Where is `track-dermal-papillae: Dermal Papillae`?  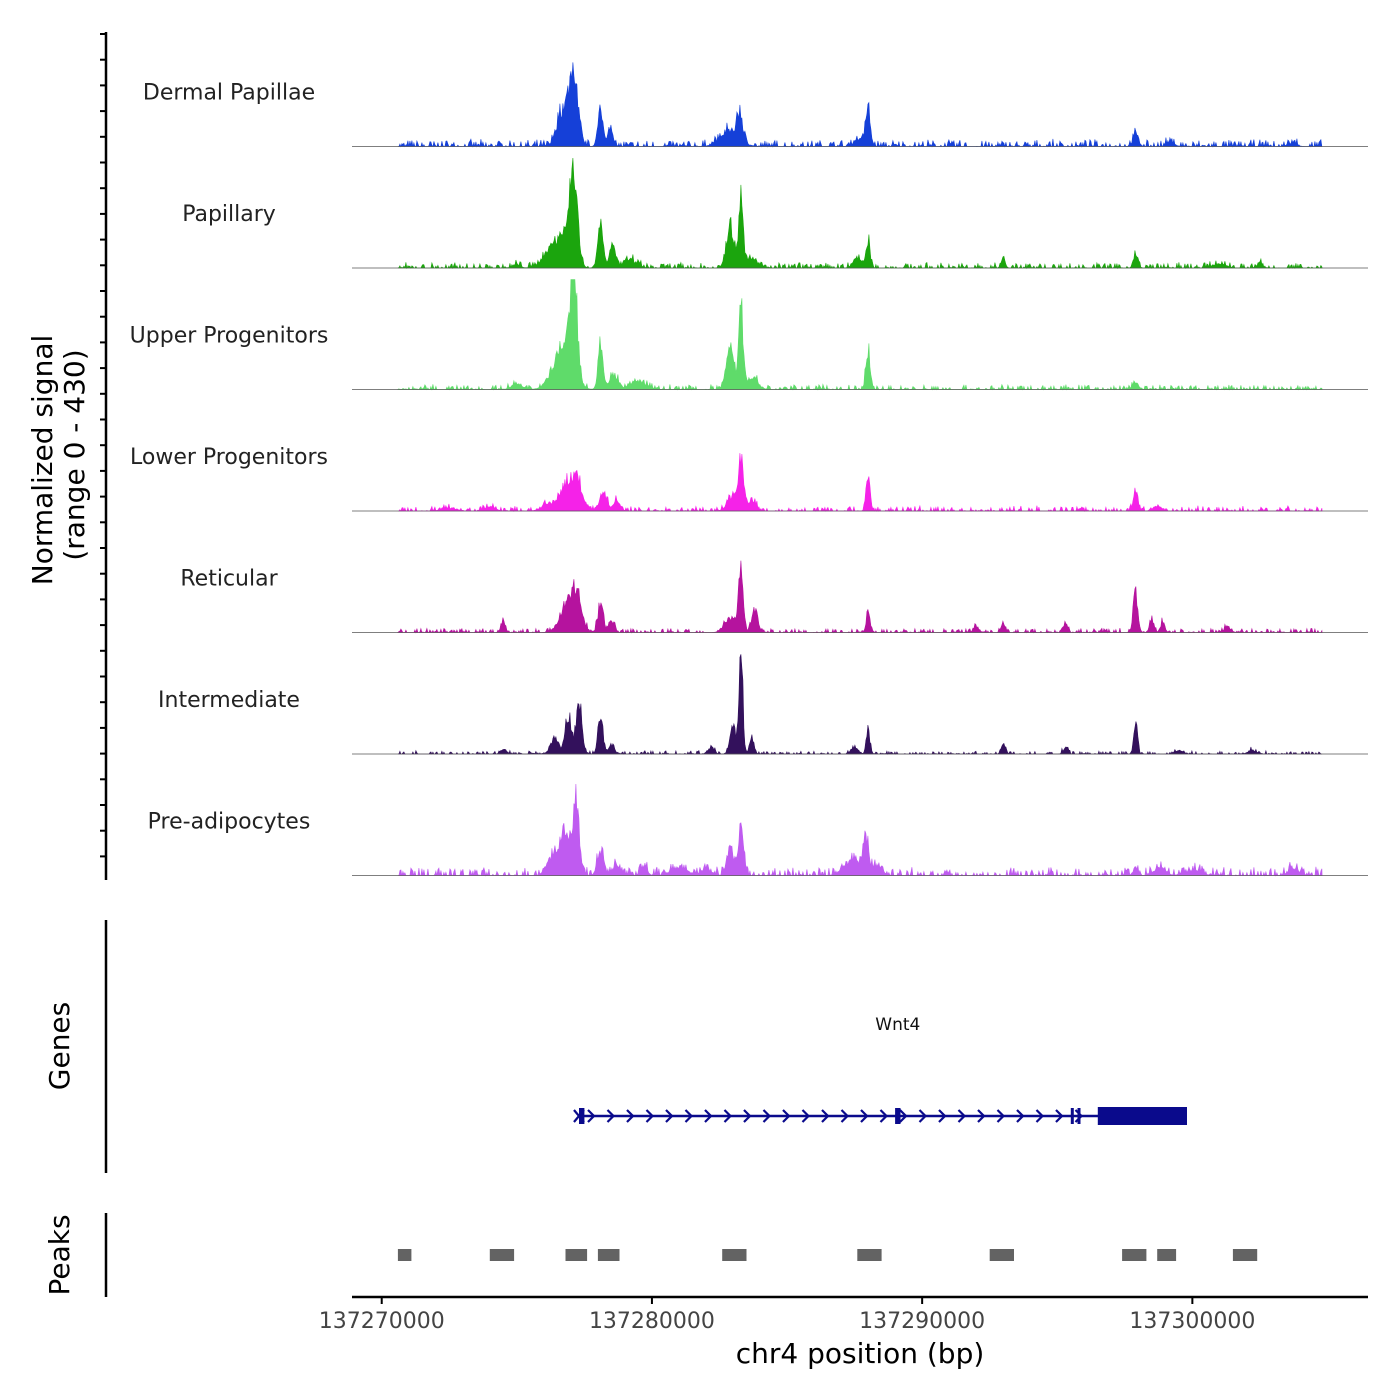
track-dermal-papillae: Dermal Papillae is located at coordinates (755, 105).